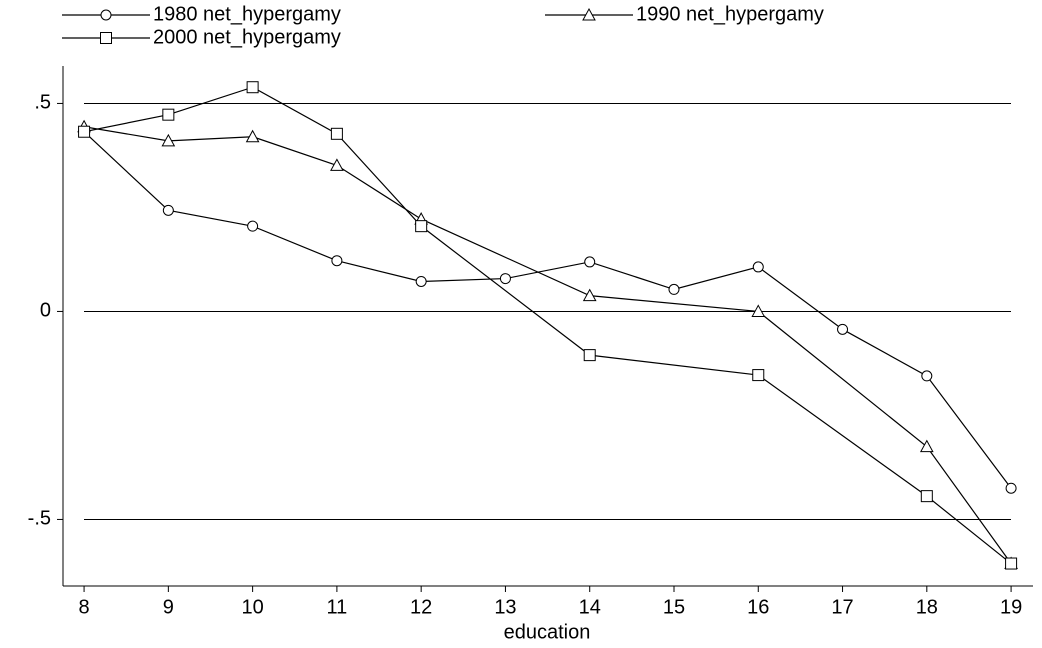 The width and height of the screenshot is (1042, 648). I want to click on x-tick-label: 15, so click(674, 607).